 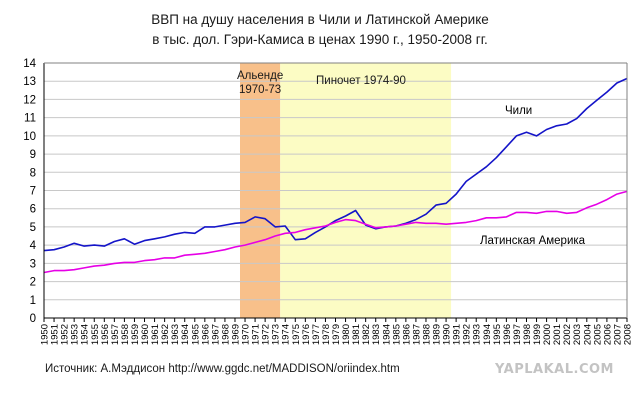 I want to click on y-tick-label: 6, so click(x=33, y=210).